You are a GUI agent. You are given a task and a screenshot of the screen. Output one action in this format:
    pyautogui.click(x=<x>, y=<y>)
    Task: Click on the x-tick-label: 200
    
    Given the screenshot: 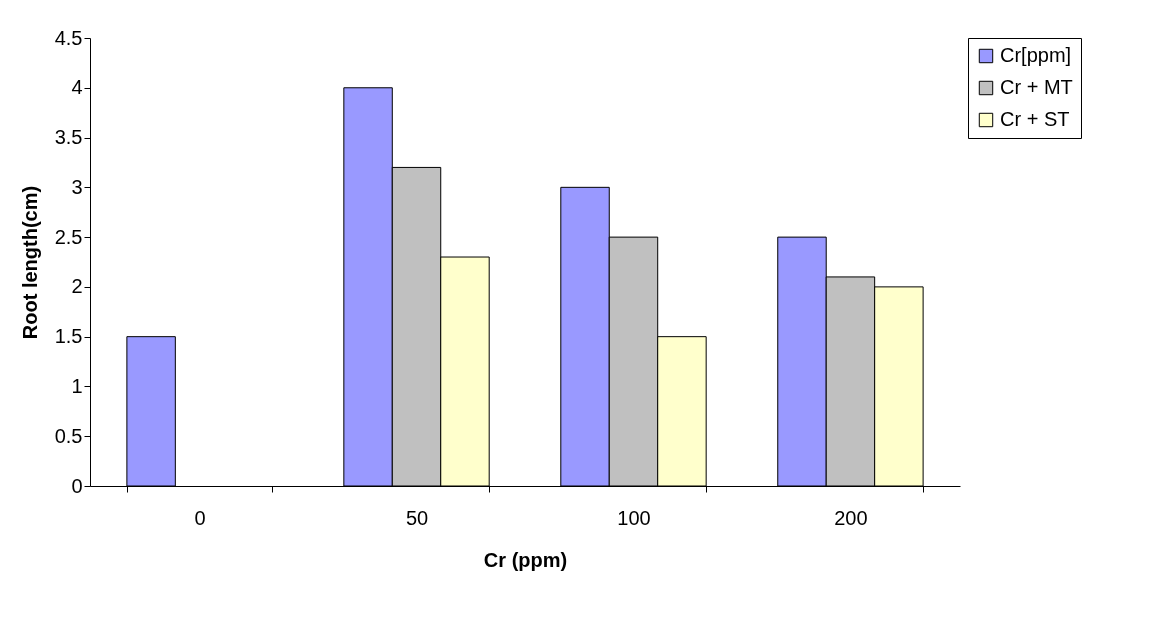 What is the action you would take?
    pyautogui.click(x=851, y=517)
    